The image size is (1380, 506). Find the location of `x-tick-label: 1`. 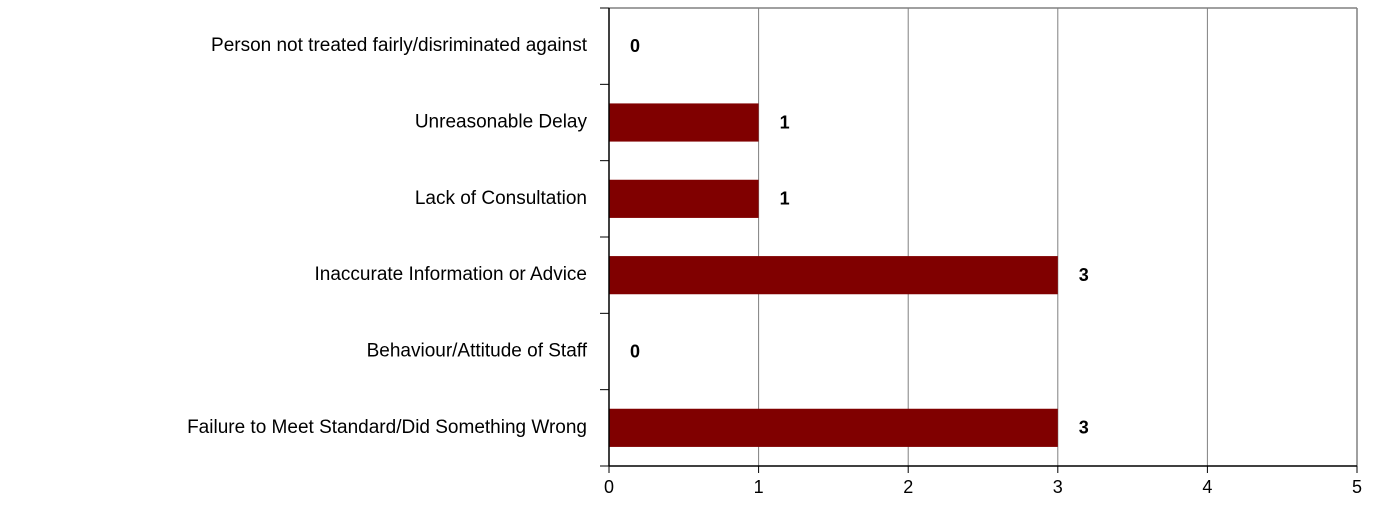

x-tick-label: 1 is located at coordinates (759, 487).